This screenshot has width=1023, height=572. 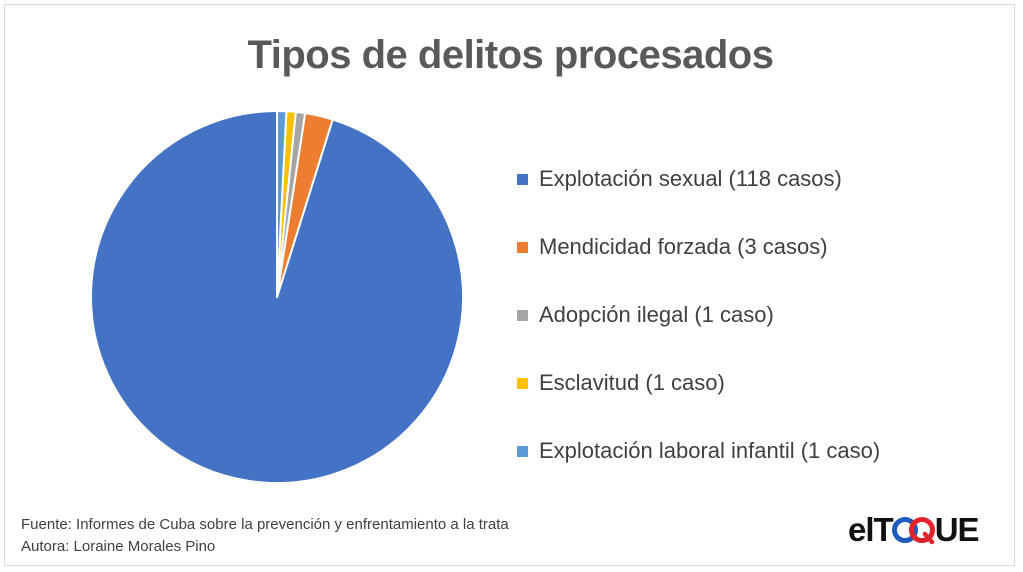 I want to click on legend-item-mendicidad-forzada: Mendicidad forzada (3 casos), so click(x=757, y=247).